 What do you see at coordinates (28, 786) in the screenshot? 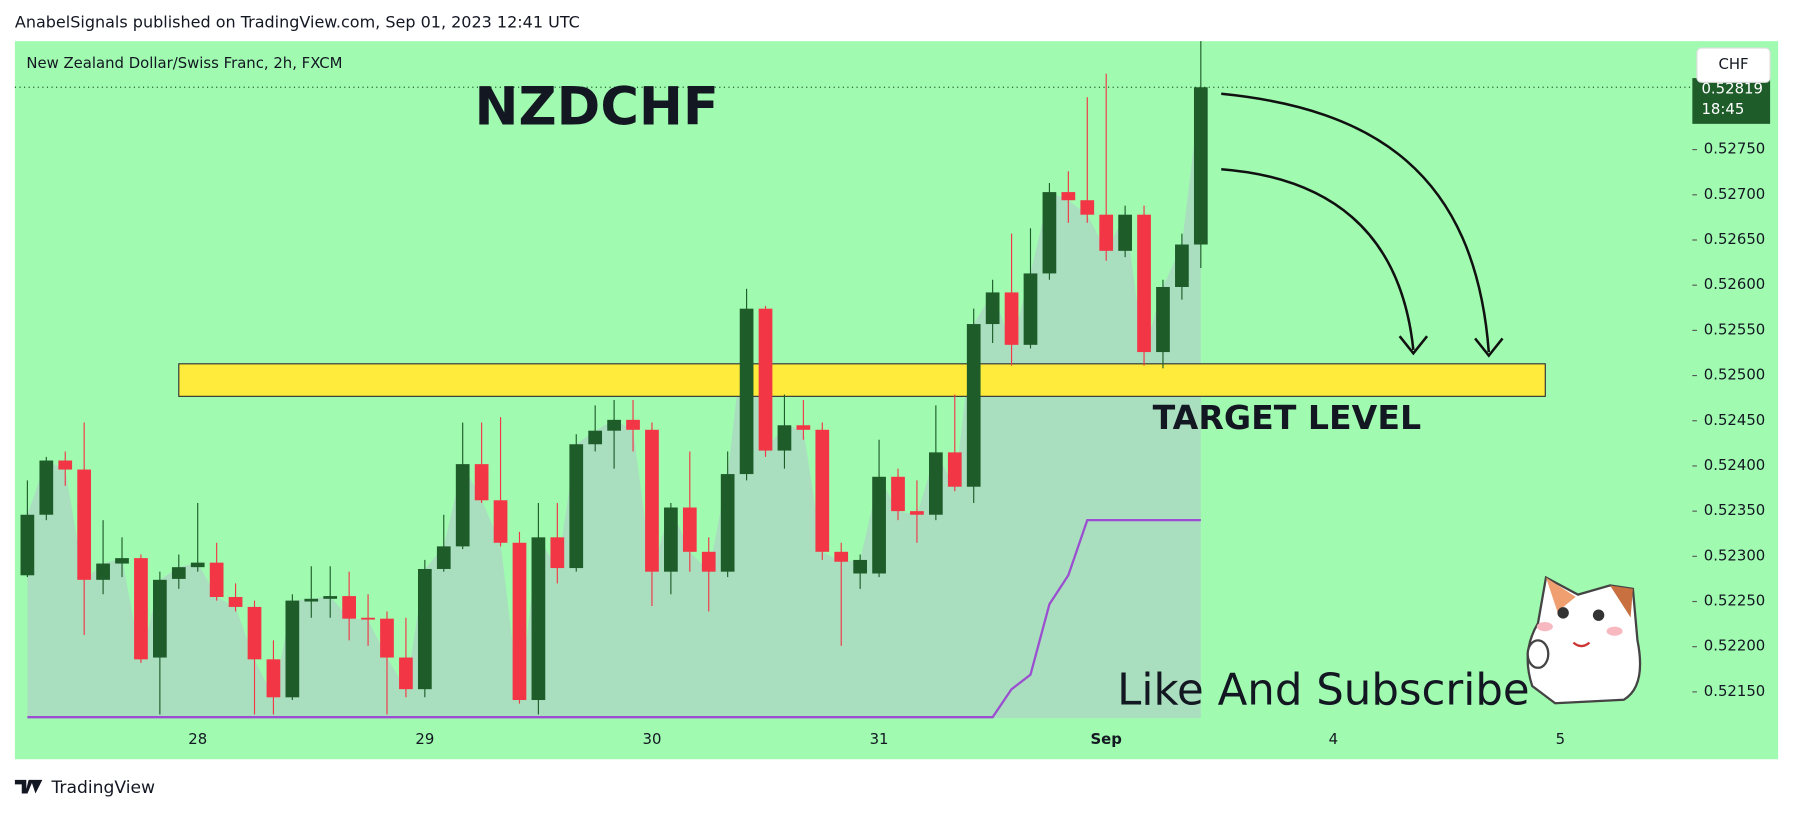
I see `logo` at bounding box center [28, 786].